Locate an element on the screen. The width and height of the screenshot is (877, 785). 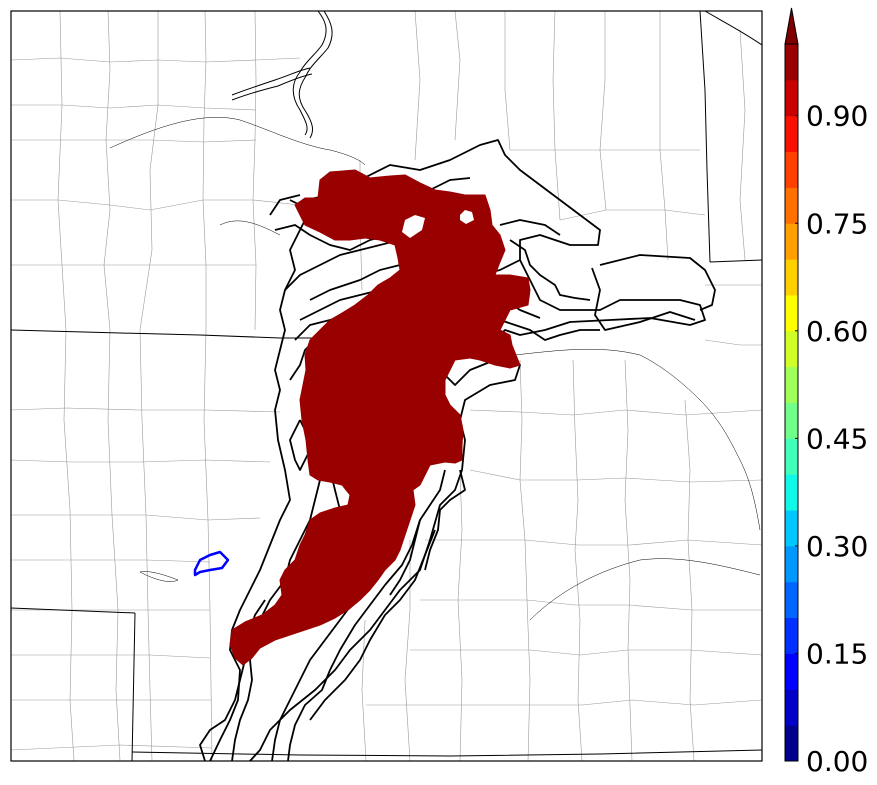
colorbar-tick-label: 0.00 is located at coordinates (837, 761).